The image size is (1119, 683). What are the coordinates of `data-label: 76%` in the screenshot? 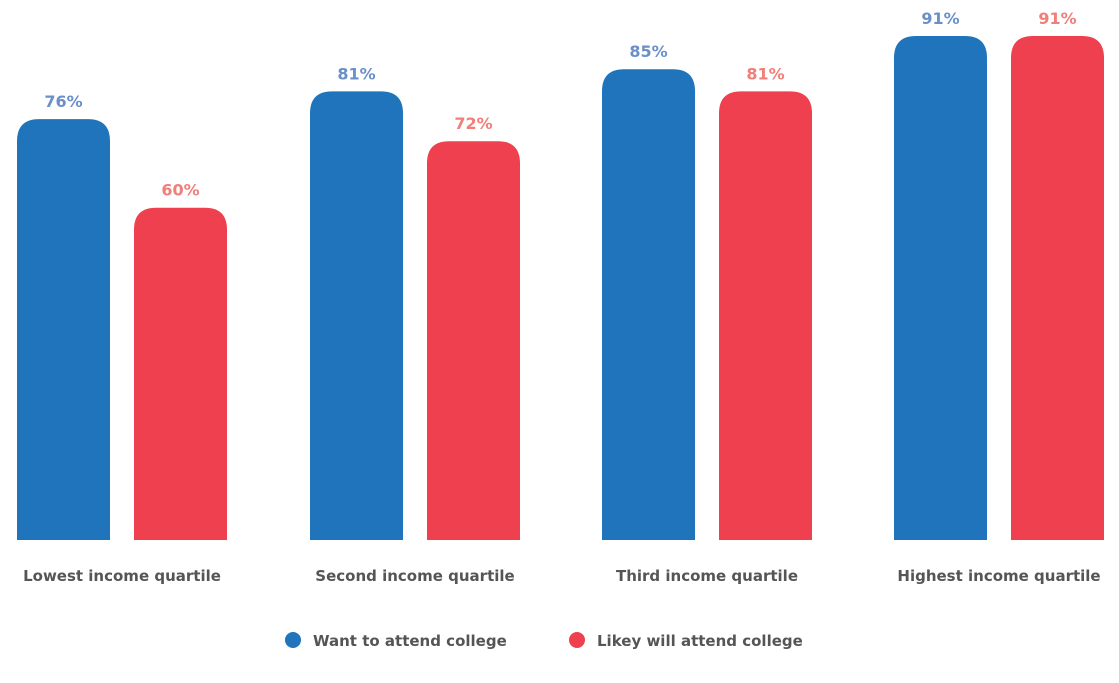 It's located at (63, 101).